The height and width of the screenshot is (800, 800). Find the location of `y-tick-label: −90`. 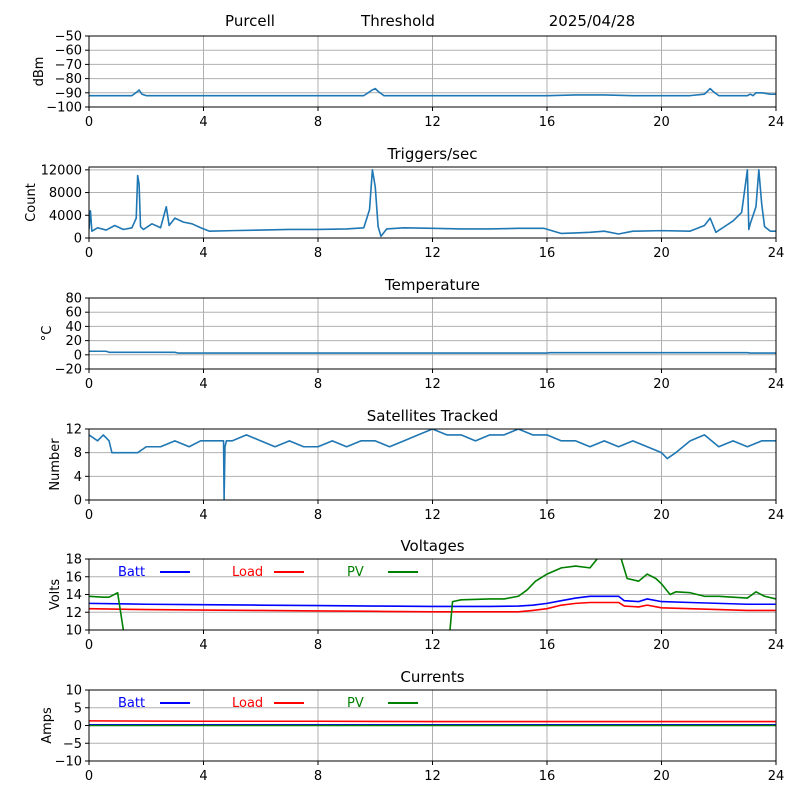

y-tick-label: −90 is located at coordinates (68, 93).